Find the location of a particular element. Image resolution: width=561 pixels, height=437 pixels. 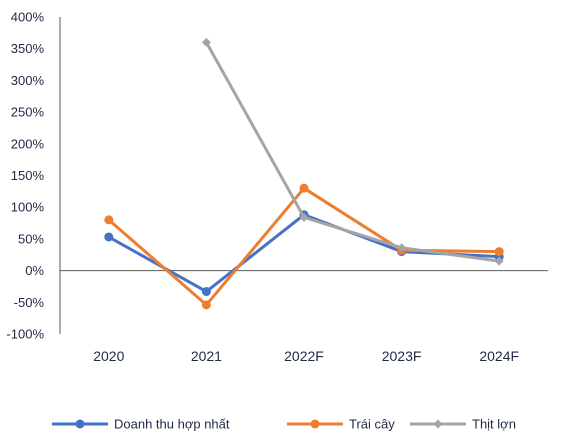

y-tick-label: 50% is located at coordinates (31, 238).